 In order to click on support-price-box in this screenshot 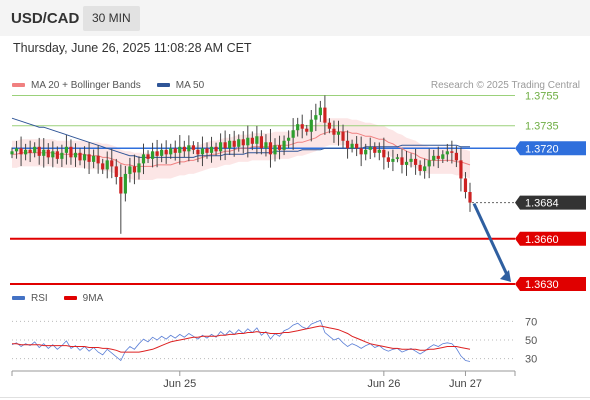, I will do `click(550, 283)`.